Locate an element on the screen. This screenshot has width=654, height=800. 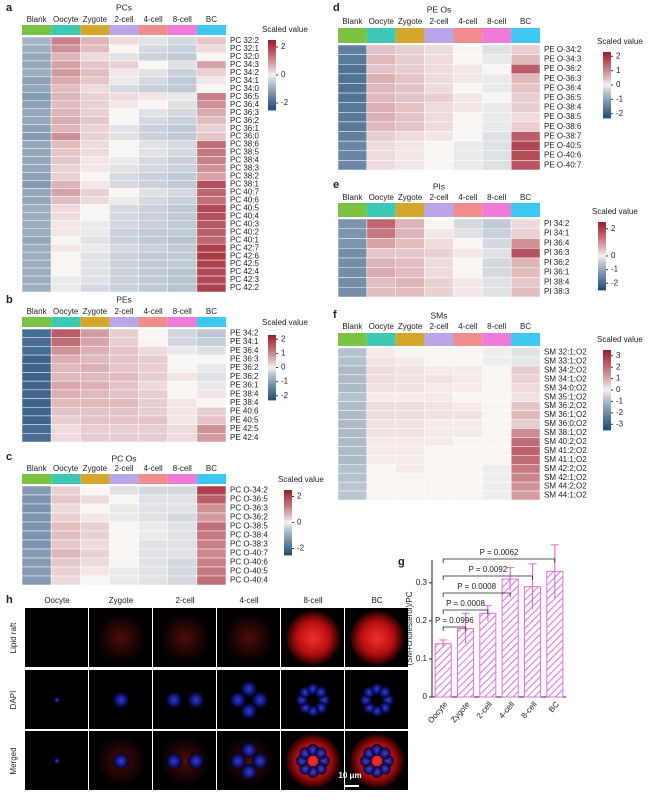
lipid-signal is located at coordinates (121, 638).